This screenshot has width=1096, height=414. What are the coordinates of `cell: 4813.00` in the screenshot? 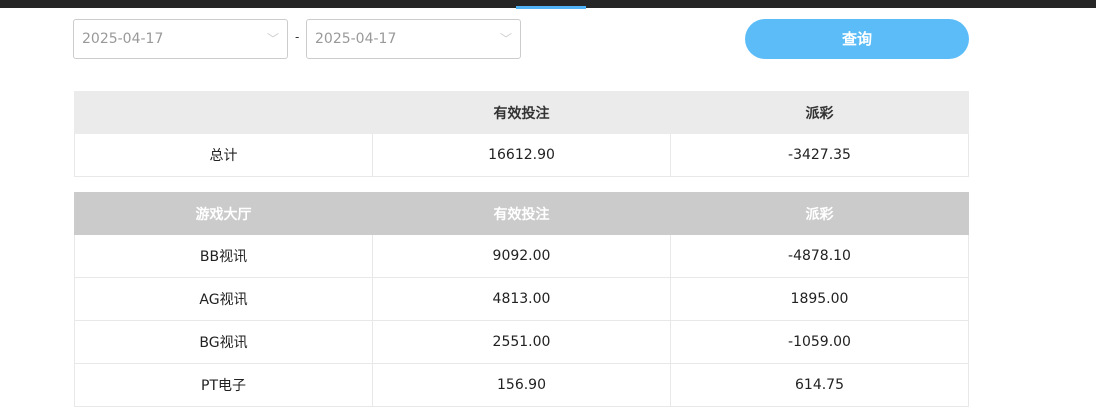 It's located at (521, 299).